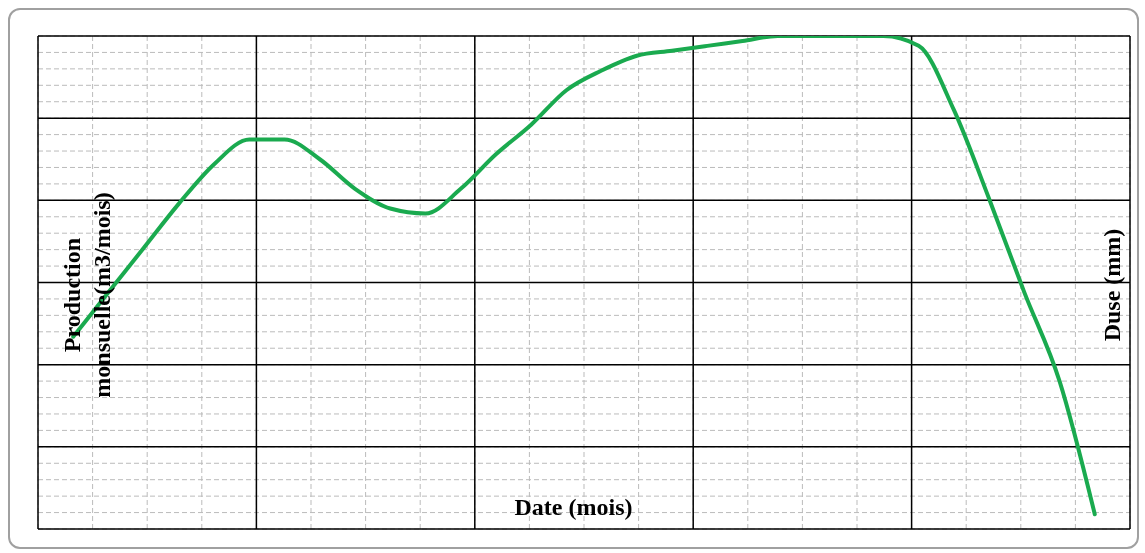  I want to click on x-axis-title: Date (mois), so click(573, 507).